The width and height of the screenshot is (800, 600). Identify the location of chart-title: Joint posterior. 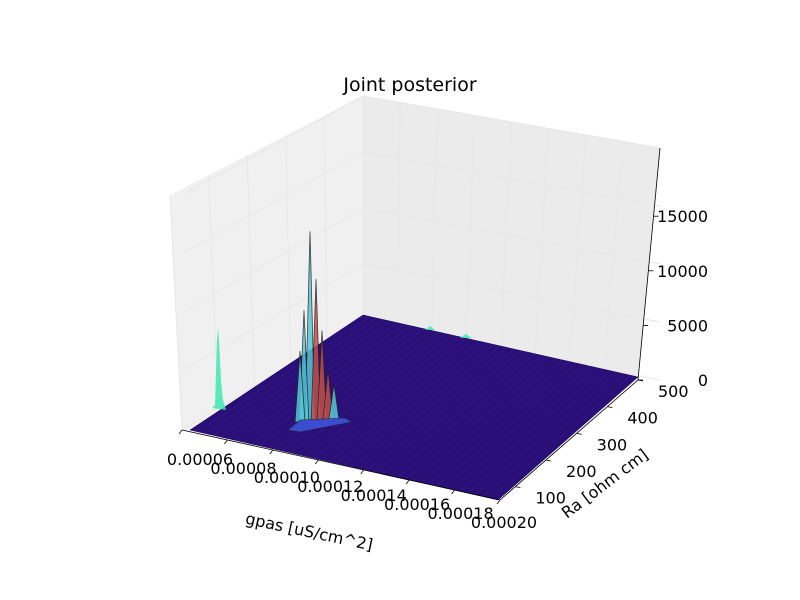
(409, 85).